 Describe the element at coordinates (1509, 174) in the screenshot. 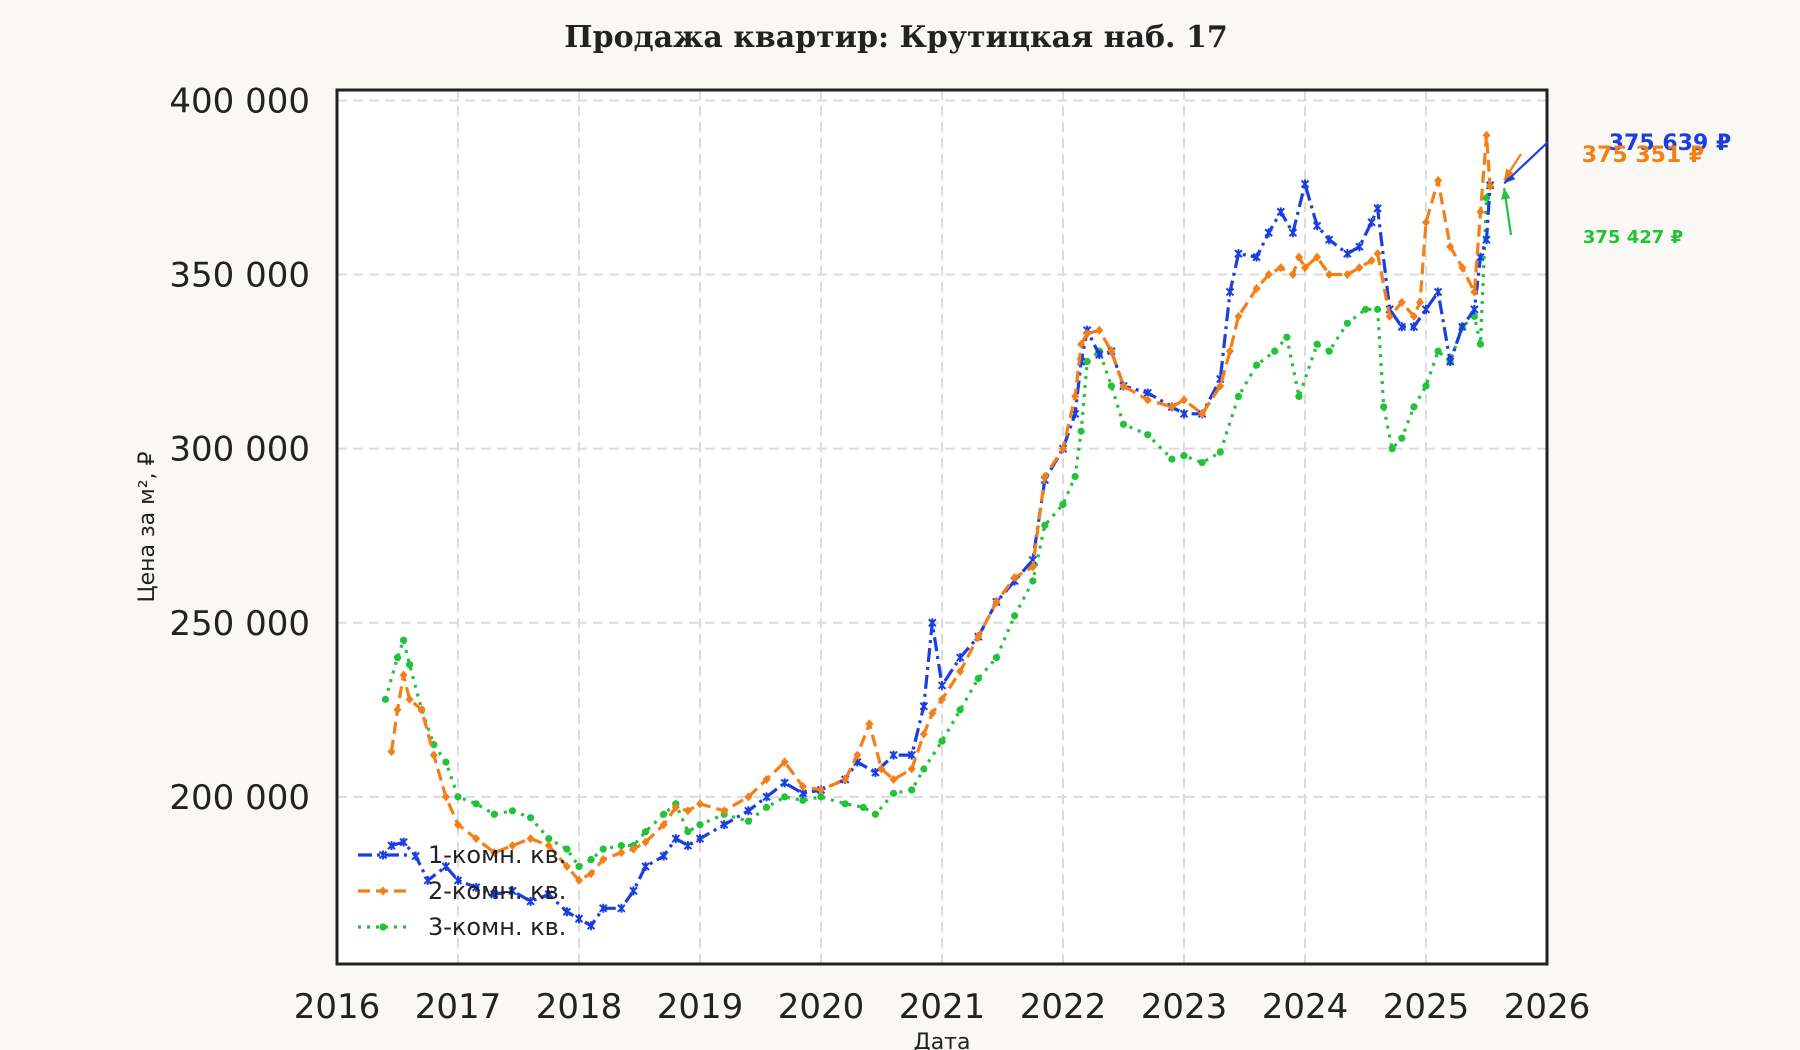

I see `annotation-arrowhead` at that location.